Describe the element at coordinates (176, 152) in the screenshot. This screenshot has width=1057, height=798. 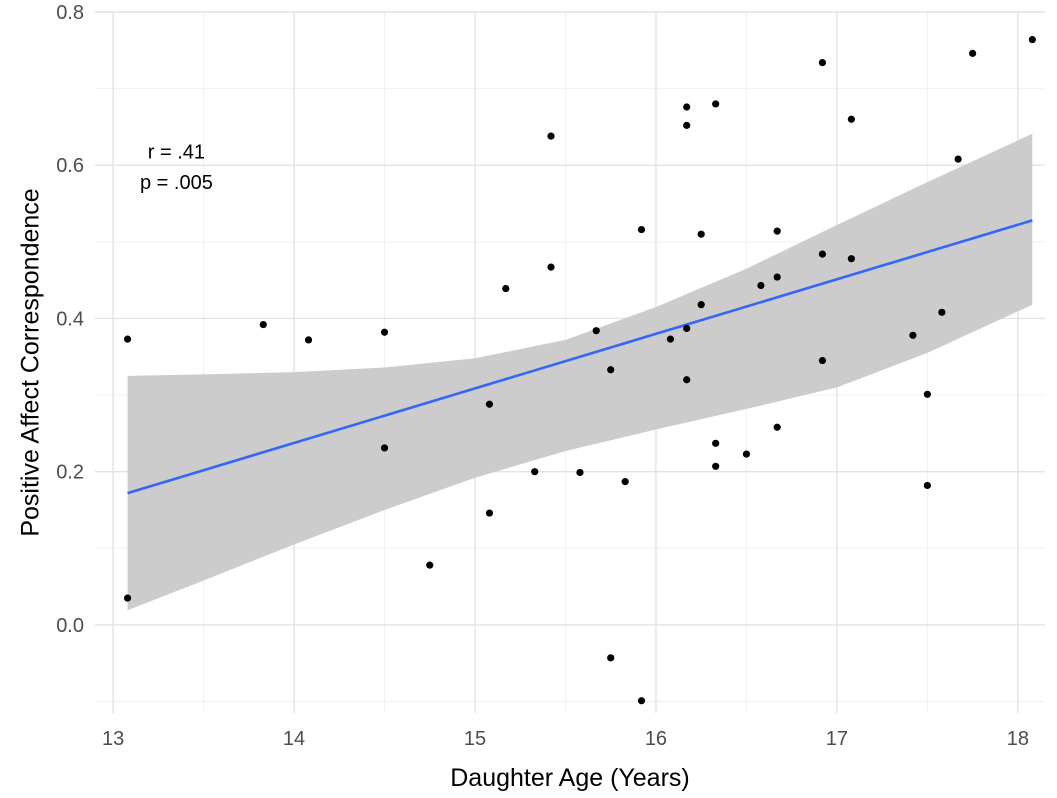
I see `correlation-annotation: r = .41` at that location.